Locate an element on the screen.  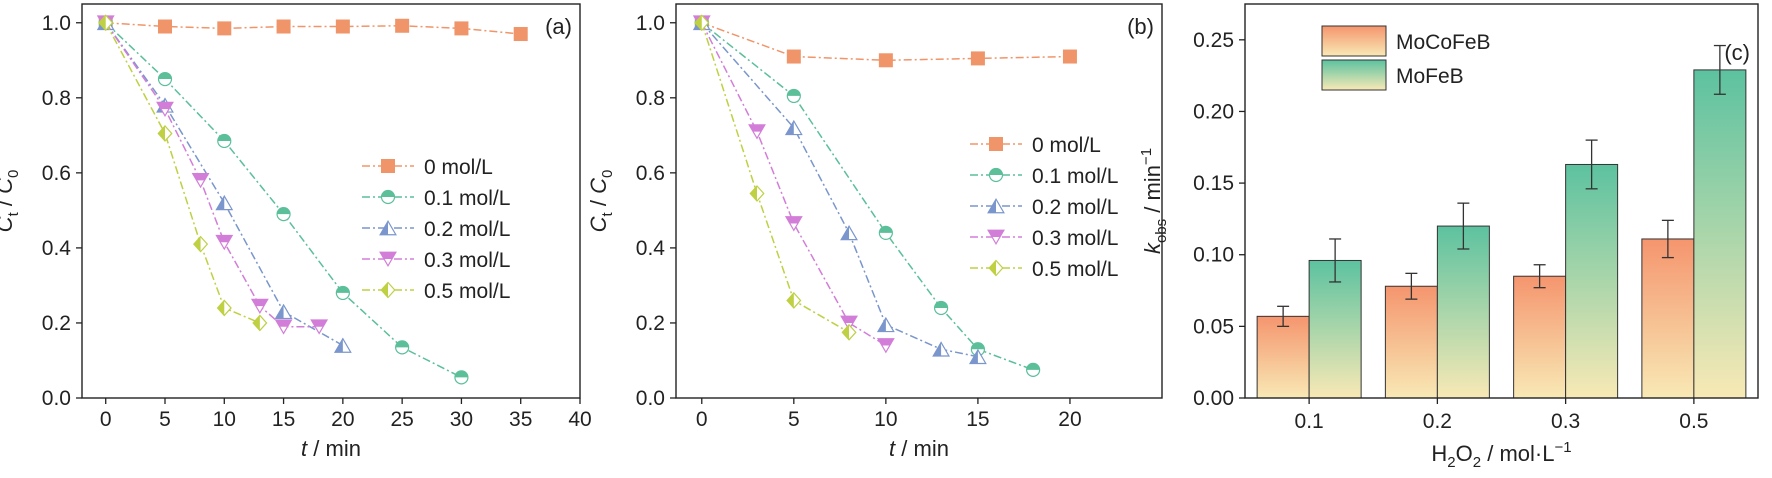
y-tick-label: 0.25 is located at coordinates (1213, 40).